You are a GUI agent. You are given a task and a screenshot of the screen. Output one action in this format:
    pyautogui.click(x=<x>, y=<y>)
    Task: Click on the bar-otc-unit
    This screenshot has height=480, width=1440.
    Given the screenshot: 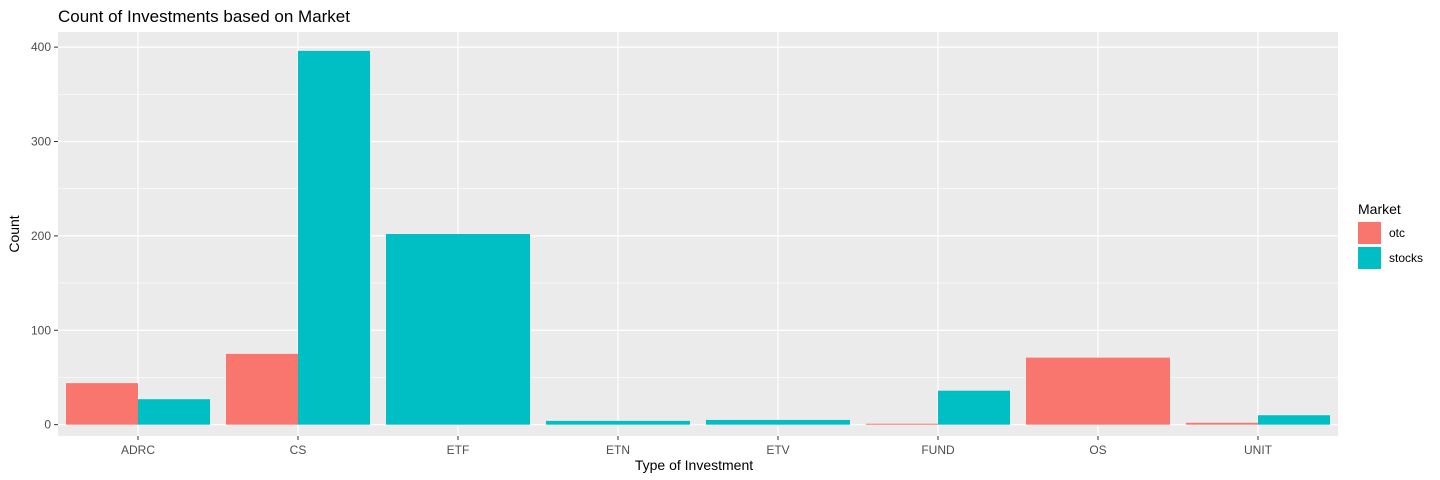 What is the action you would take?
    pyautogui.click(x=1222, y=423)
    